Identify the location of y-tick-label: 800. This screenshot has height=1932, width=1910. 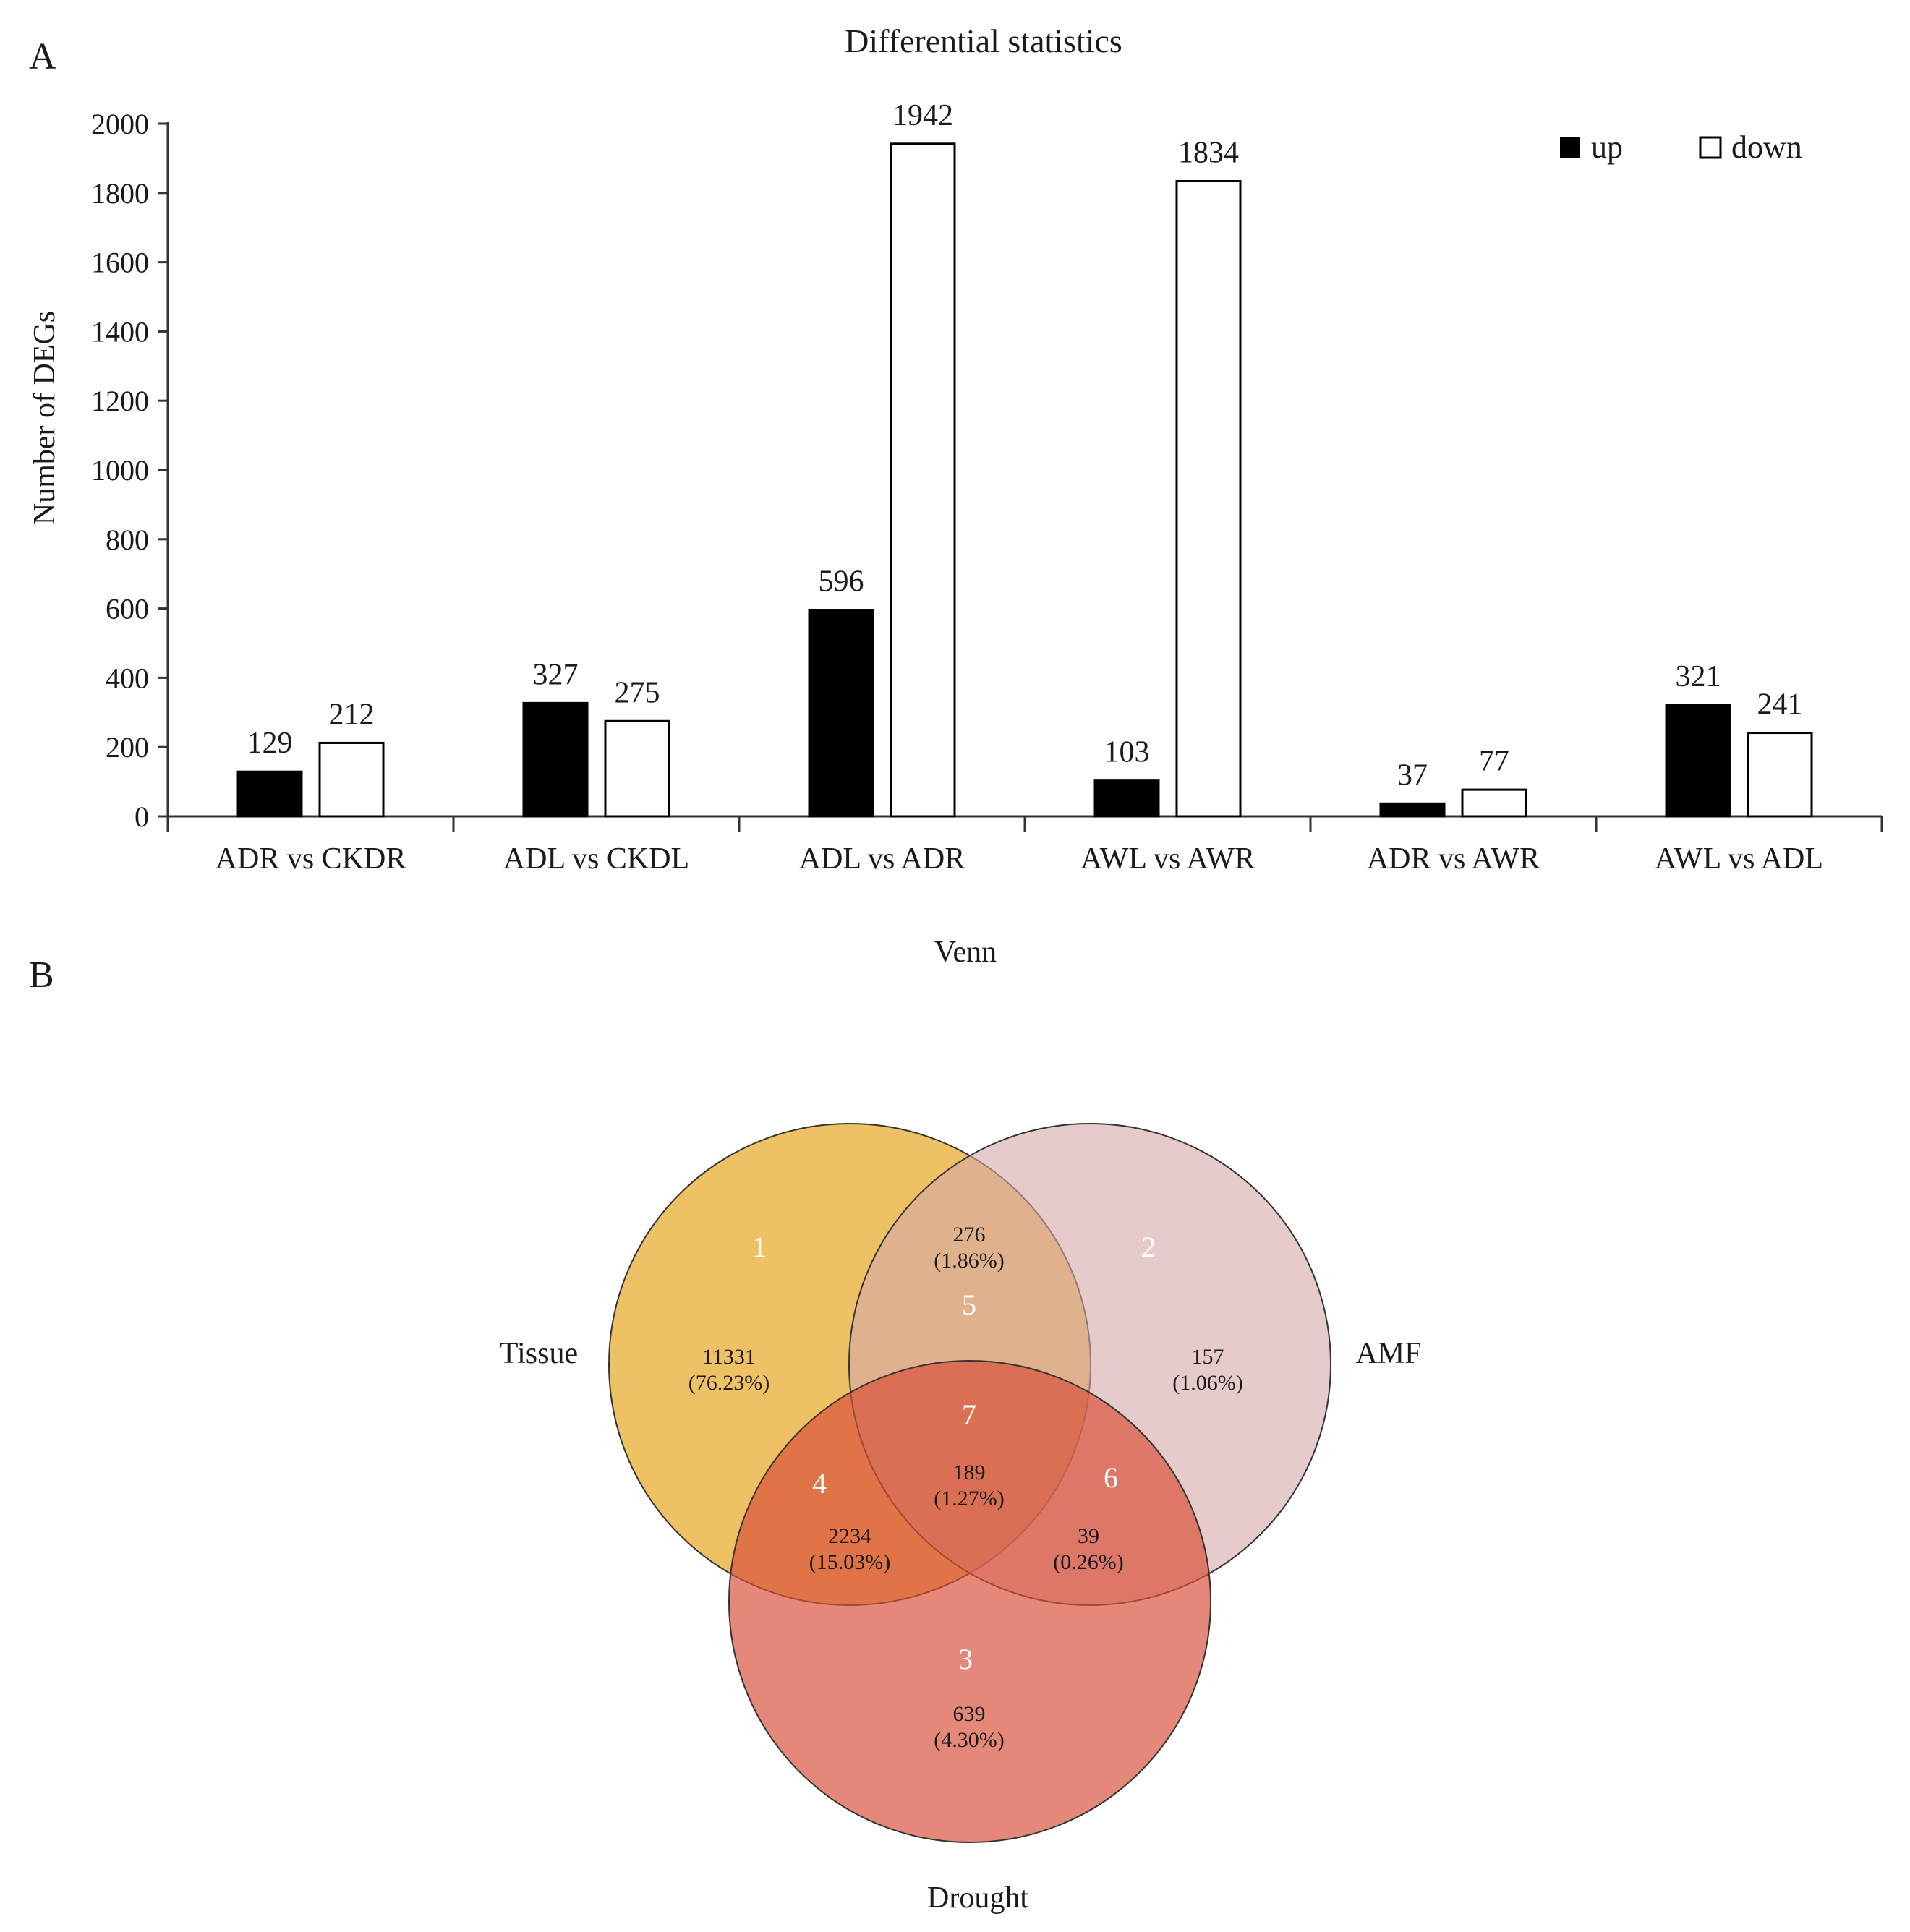
(127, 539).